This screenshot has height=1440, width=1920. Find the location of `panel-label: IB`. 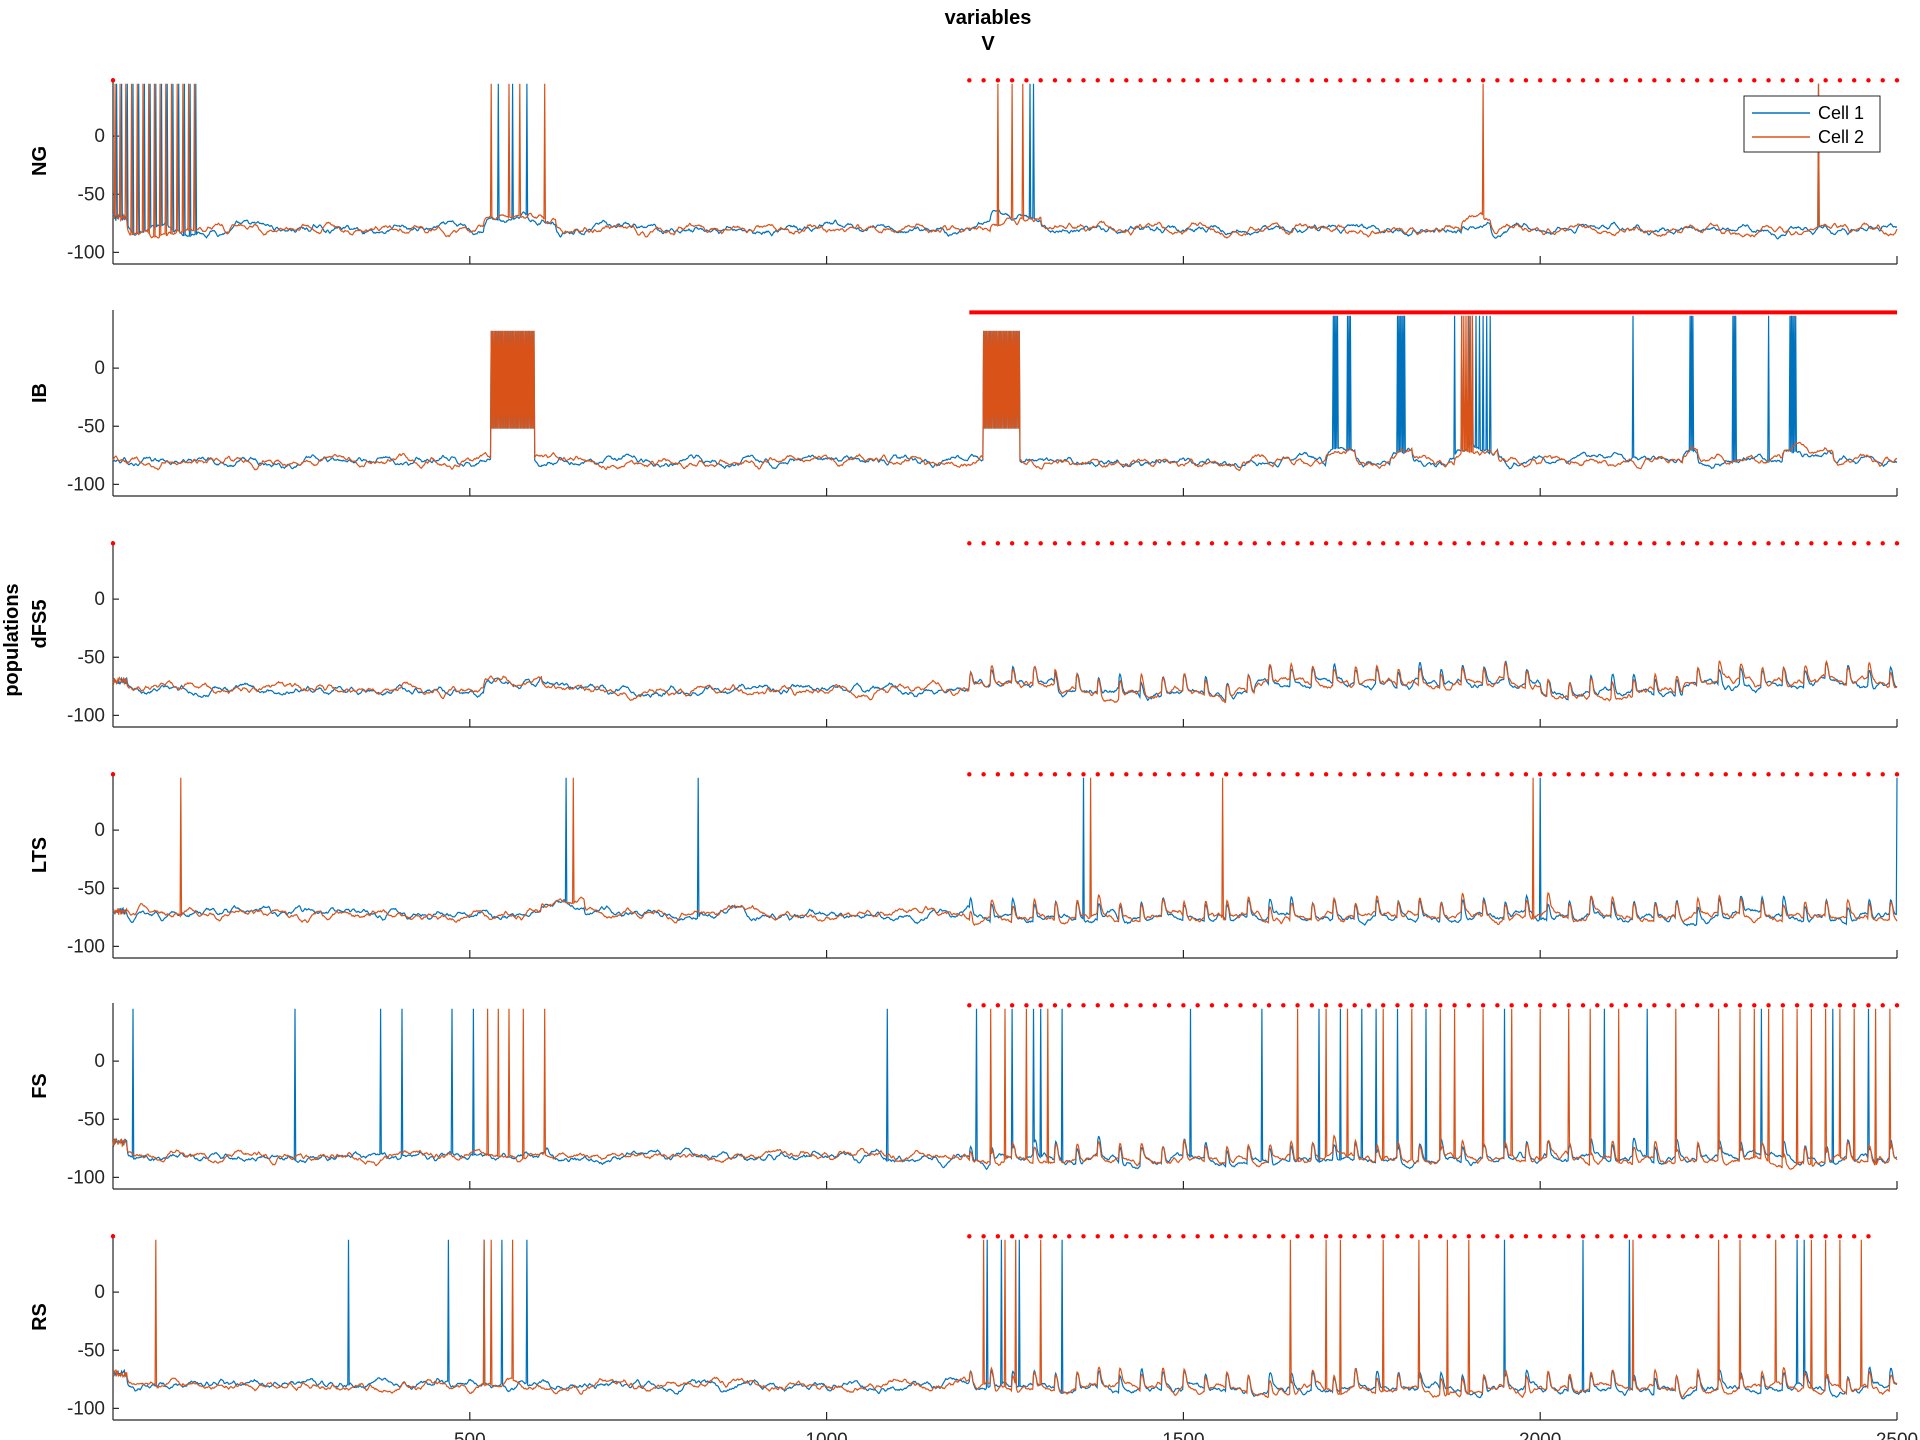

panel-label: IB is located at coordinates (40, 393).